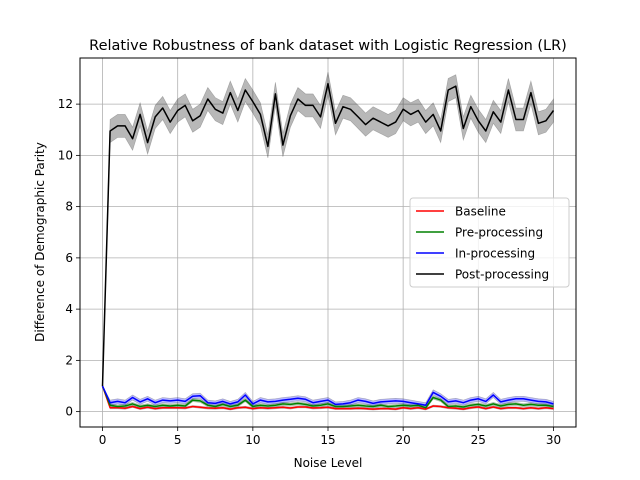 This screenshot has height=480, width=640. Describe the element at coordinates (69, 258) in the screenshot. I see `y-tick-label: 6` at that location.